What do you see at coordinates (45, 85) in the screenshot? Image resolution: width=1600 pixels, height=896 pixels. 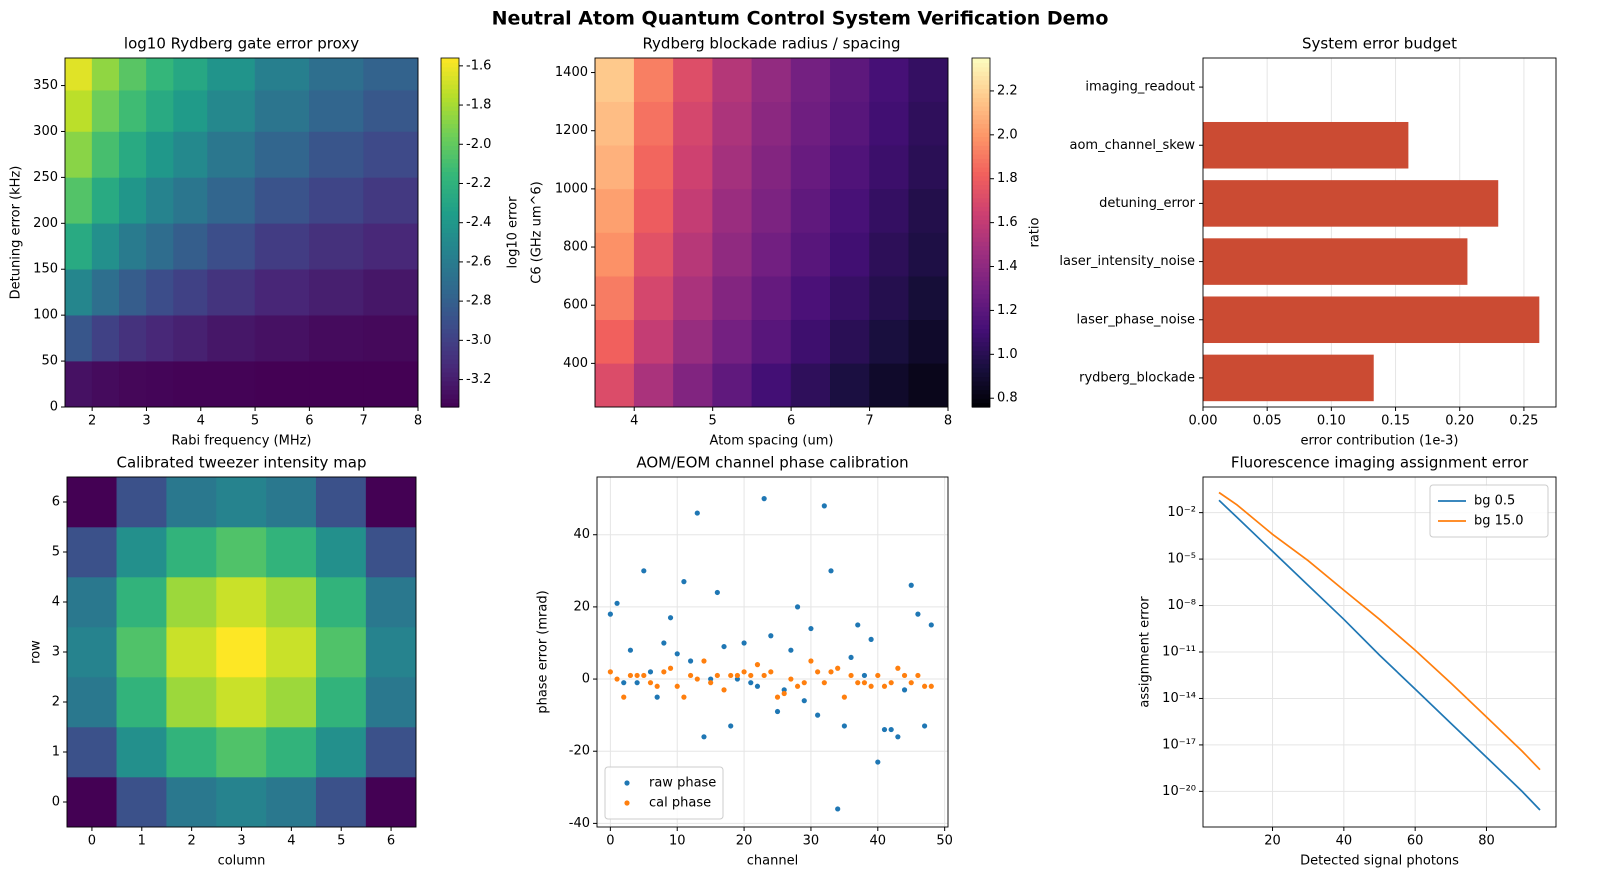 I see `y-tick-label: 350` at bounding box center [45, 85].